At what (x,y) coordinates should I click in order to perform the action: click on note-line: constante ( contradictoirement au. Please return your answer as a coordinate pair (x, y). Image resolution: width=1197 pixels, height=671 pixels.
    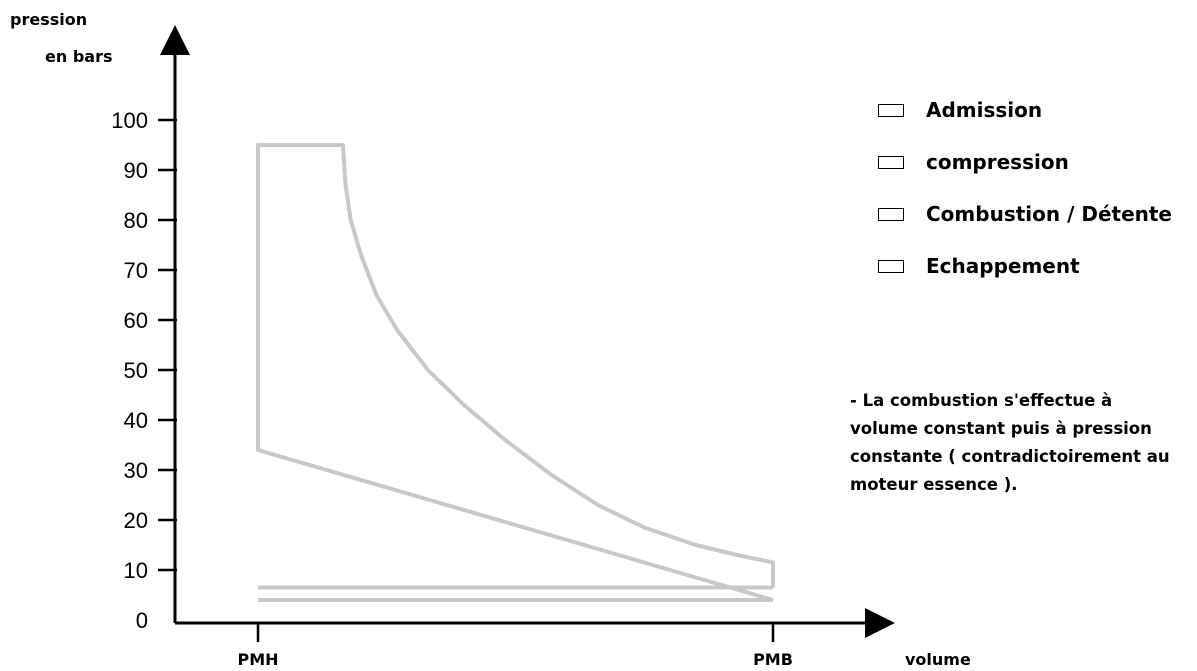
    Looking at the image, I should click on (1010, 456).